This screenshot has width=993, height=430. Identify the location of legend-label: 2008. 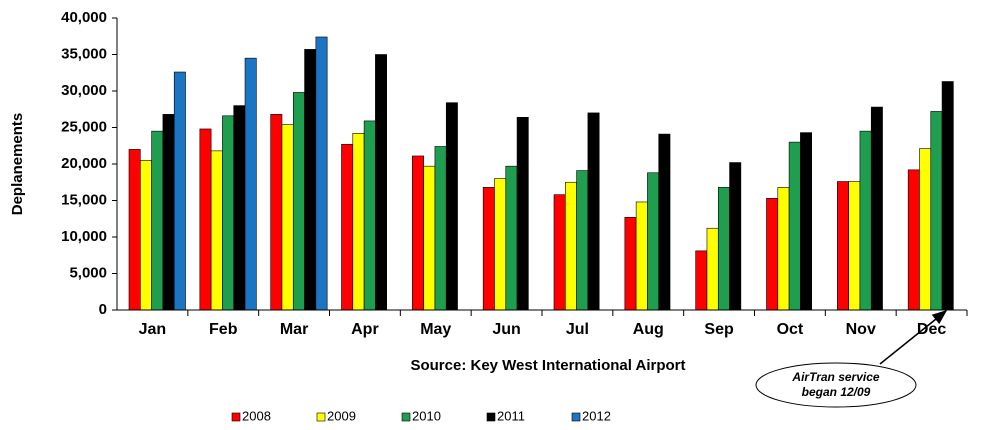
(256, 415).